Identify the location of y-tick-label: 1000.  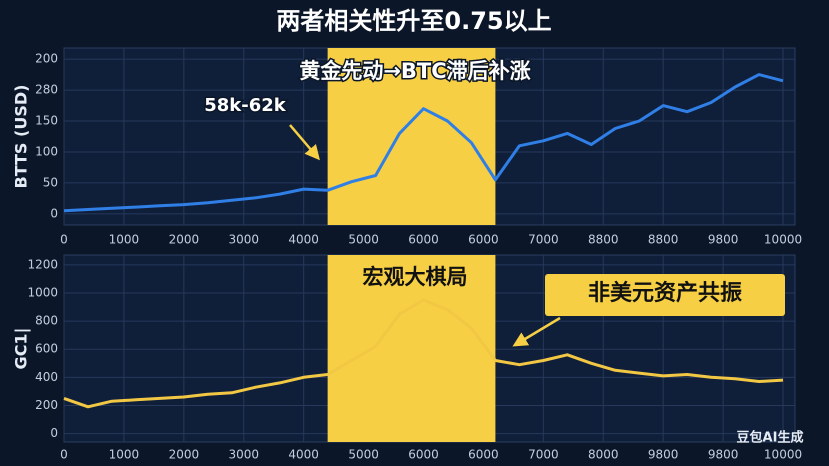
(42, 292).